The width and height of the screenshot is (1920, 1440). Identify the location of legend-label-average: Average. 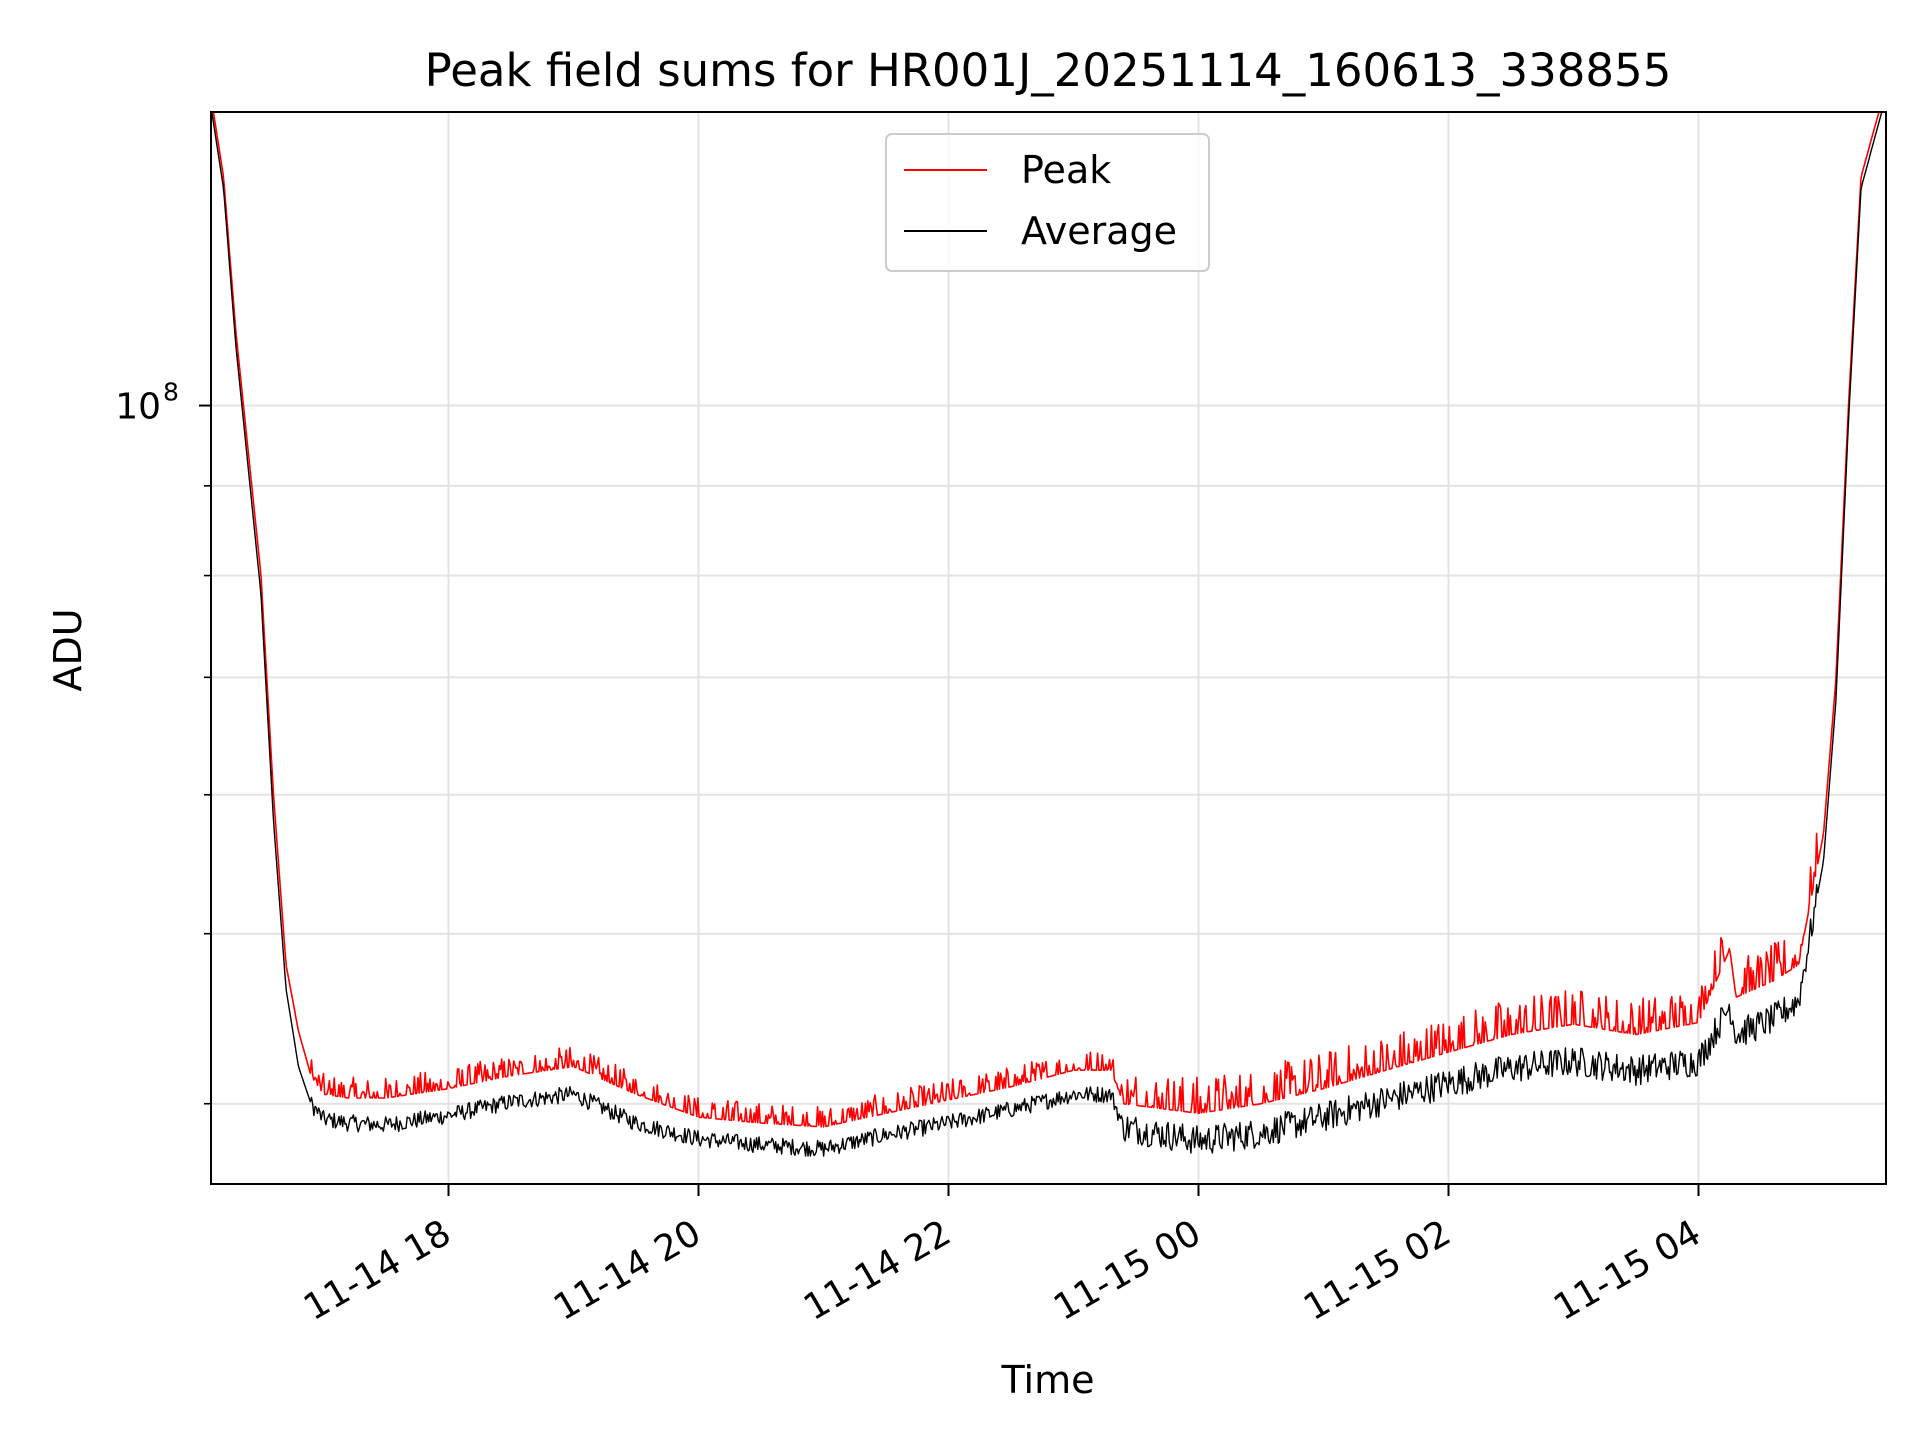
(1099, 231).